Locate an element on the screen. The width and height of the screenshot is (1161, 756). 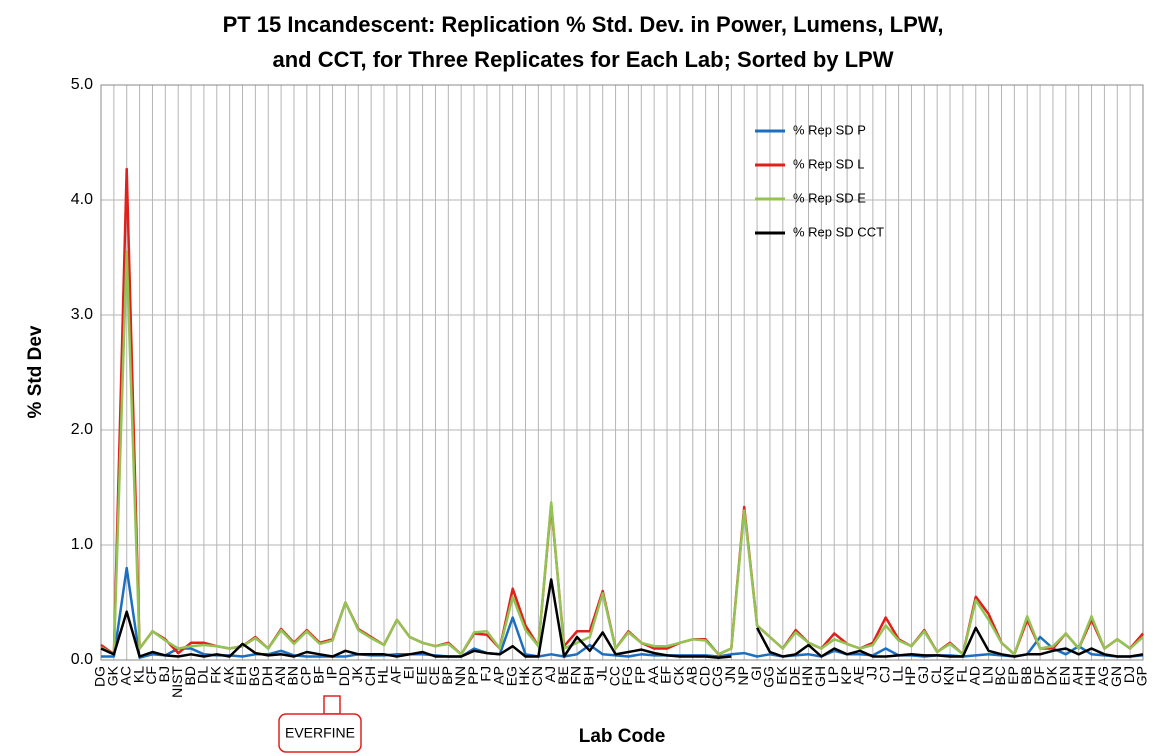
x-tick-label: AN is located at coordinates (280, 675).